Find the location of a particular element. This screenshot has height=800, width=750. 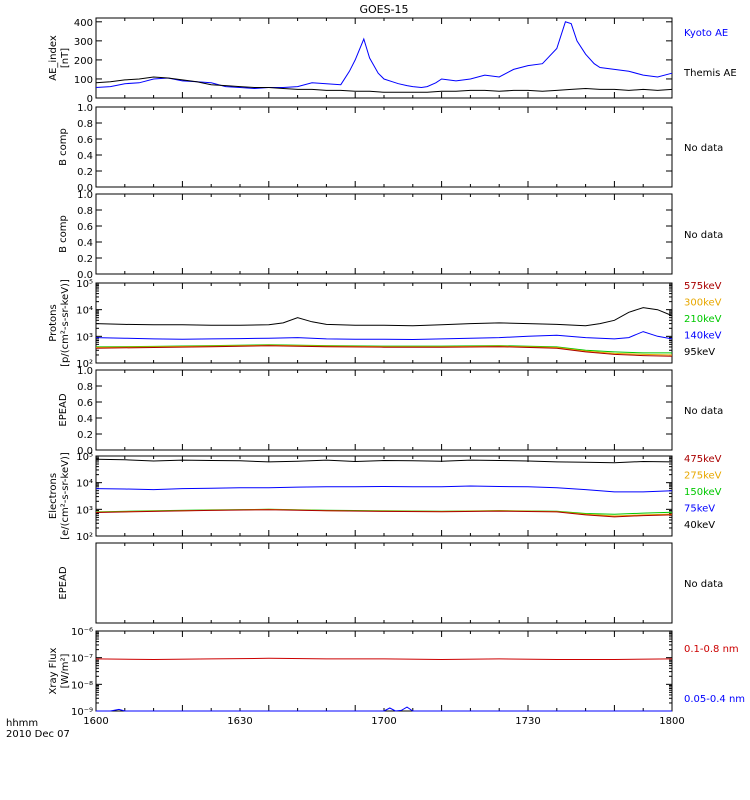

panel-frame-epead2 is located at coordinates (384, 583).